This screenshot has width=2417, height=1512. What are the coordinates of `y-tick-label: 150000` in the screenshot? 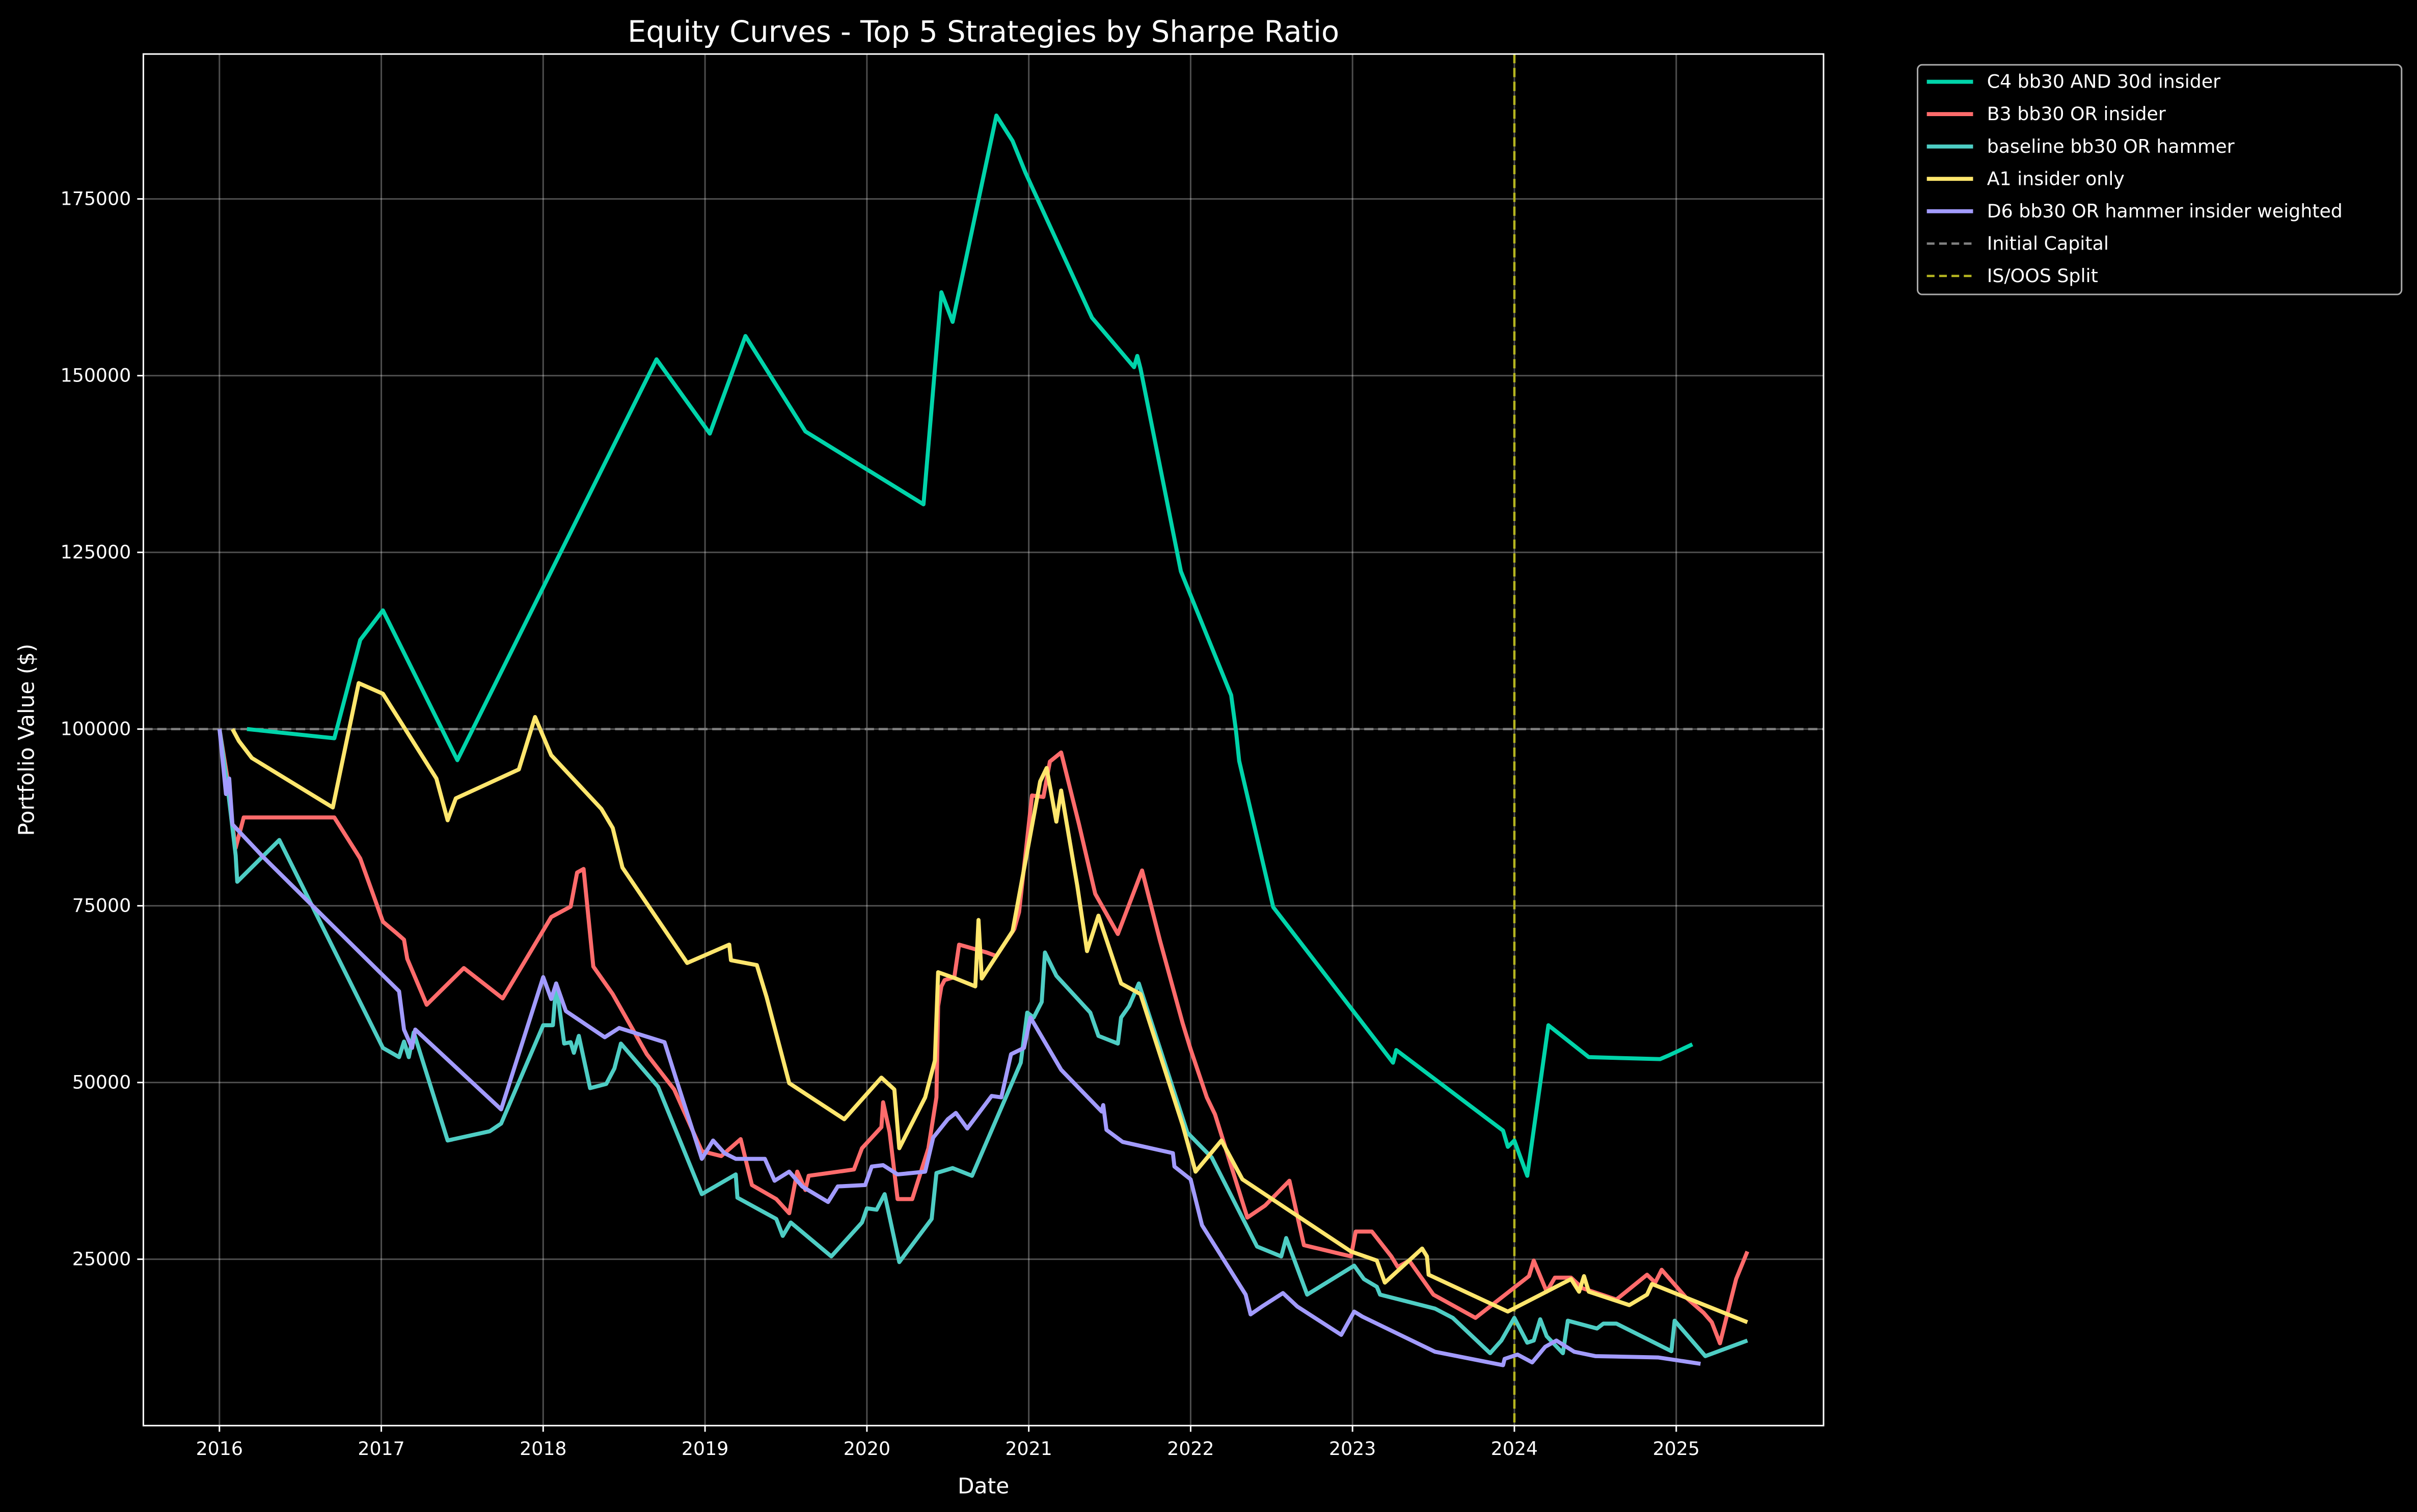 It's located at (96, 376).